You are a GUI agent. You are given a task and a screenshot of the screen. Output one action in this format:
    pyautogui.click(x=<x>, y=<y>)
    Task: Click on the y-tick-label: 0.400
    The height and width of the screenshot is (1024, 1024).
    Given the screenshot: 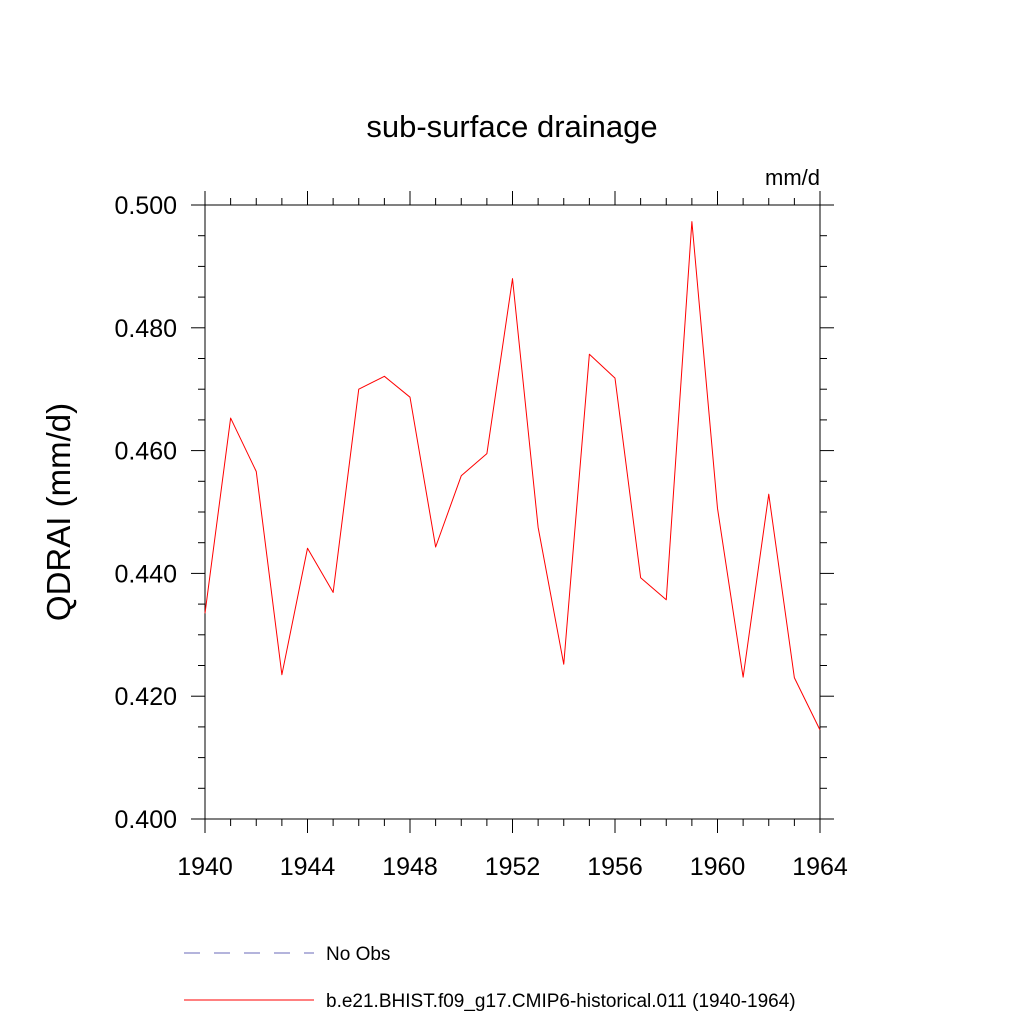 What is the action you would take?
    pyautogui.click(x=145, y=820)
    